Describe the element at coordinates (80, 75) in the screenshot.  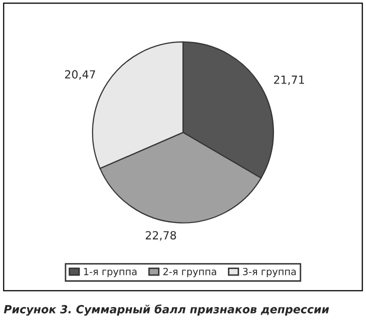
I see `data-label: 20,47` at that location.